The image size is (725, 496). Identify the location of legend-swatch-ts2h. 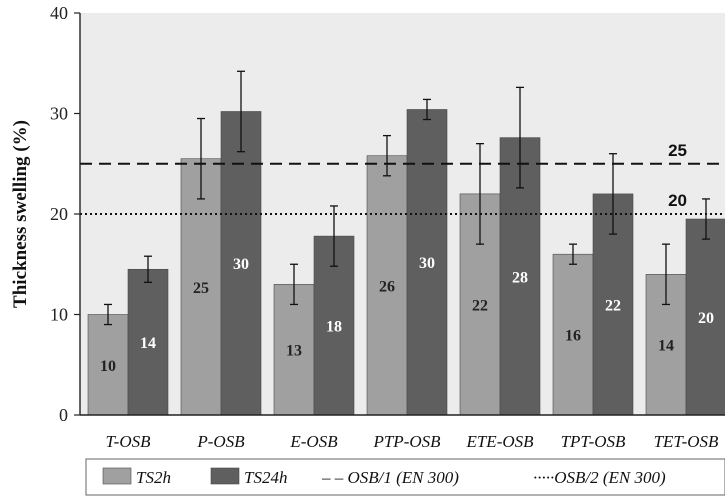
(117, 476).